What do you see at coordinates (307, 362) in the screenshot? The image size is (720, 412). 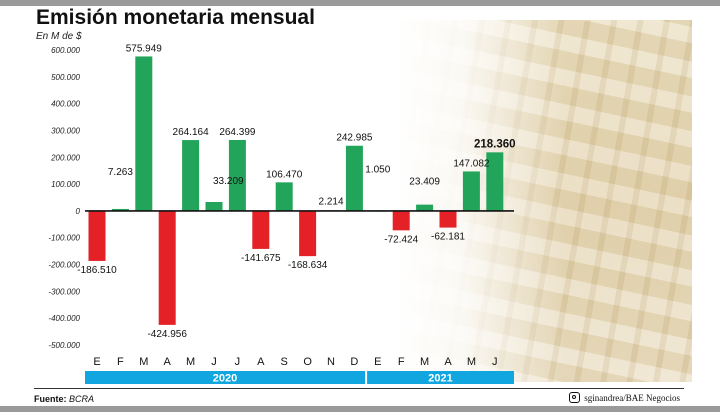 I see `x-tick-label: O` at bounding box center [307, 362].